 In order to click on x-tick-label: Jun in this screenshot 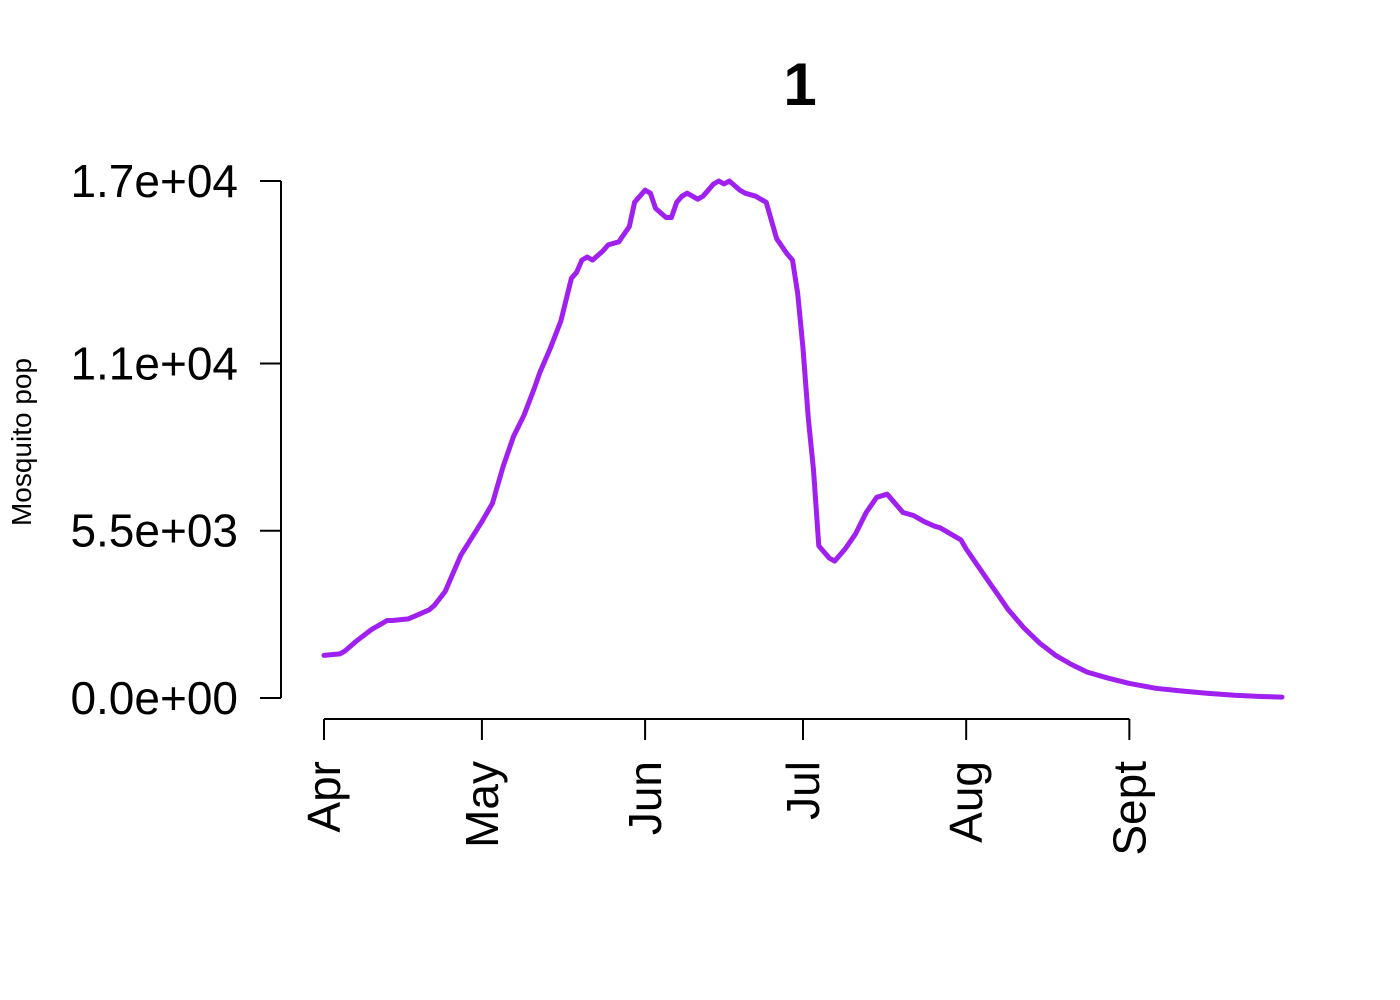, I will do `click(645, 798)`.